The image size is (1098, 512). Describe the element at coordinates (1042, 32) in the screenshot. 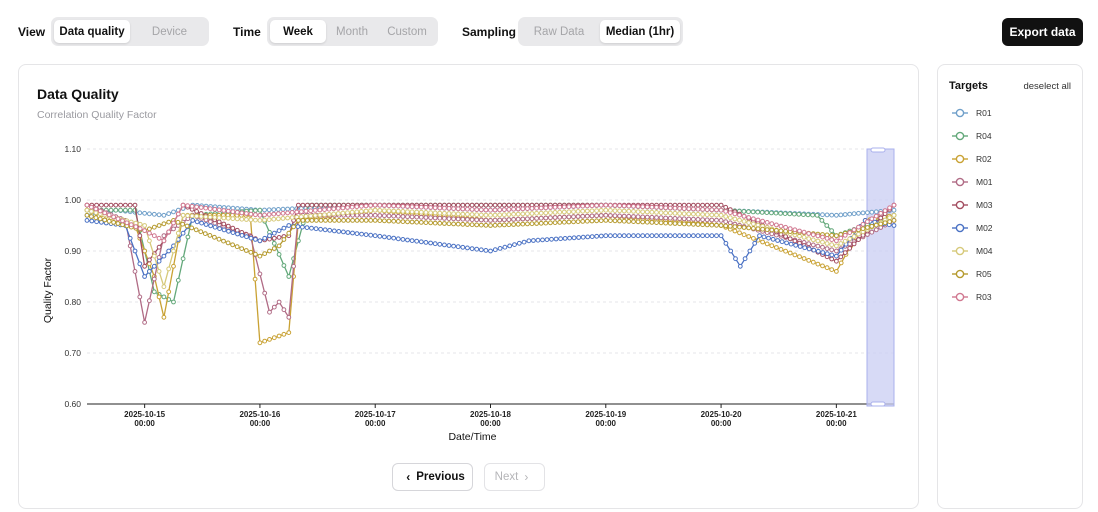

I see `export-data-button: Export data` at that location.